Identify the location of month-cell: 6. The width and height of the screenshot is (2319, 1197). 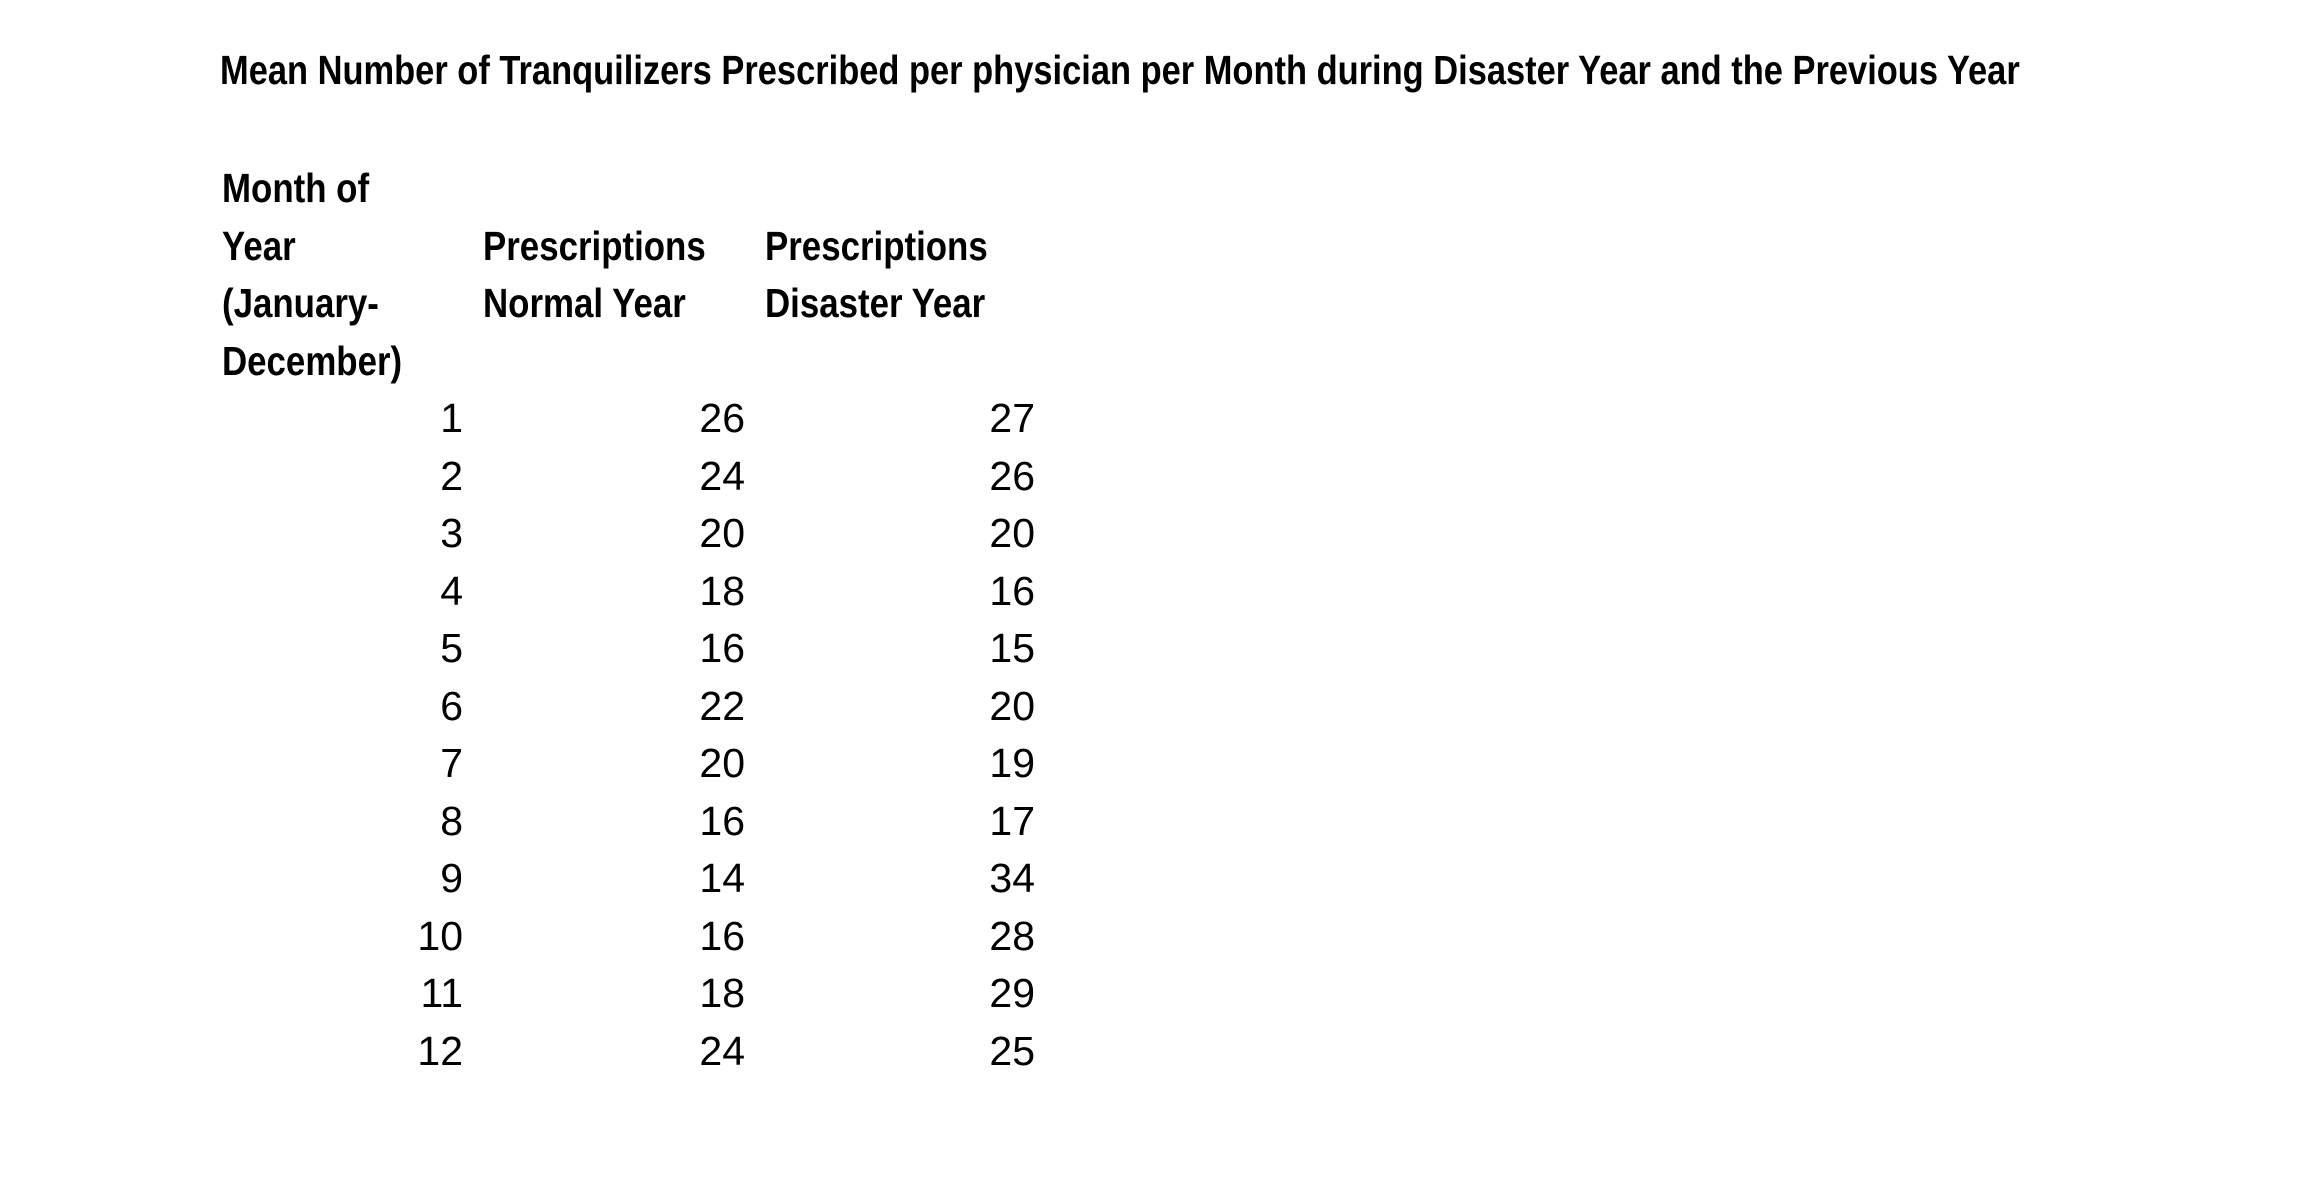
(451, 705).